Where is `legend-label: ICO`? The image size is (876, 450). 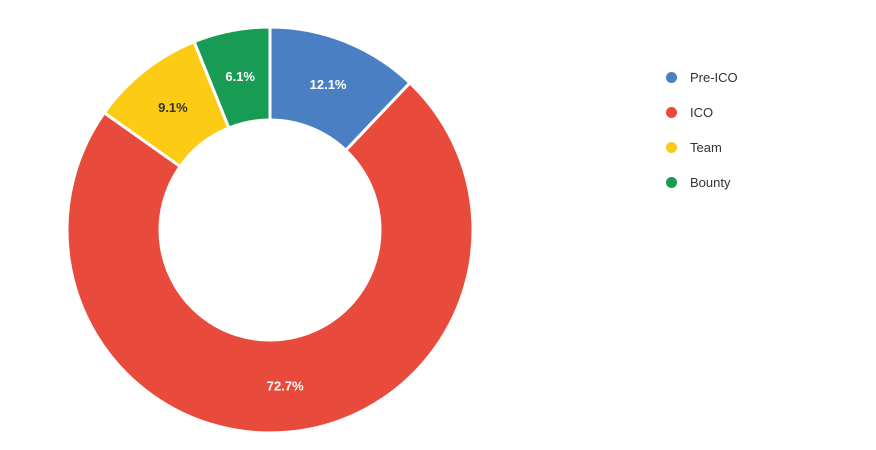 legend-label: ICO is located at coordinates (702, 112).